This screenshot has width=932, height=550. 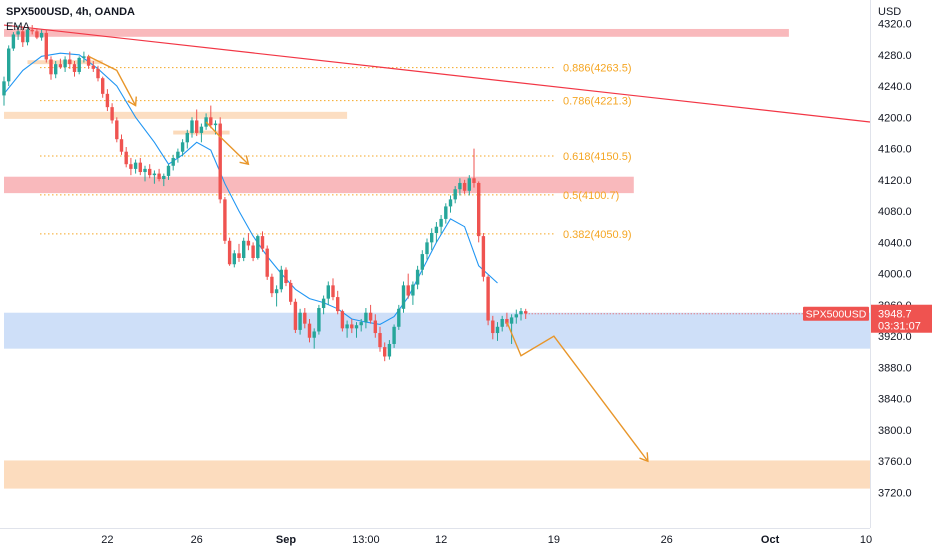 I want to click on projection-arrow-main-head, so click(x=644, y=457).